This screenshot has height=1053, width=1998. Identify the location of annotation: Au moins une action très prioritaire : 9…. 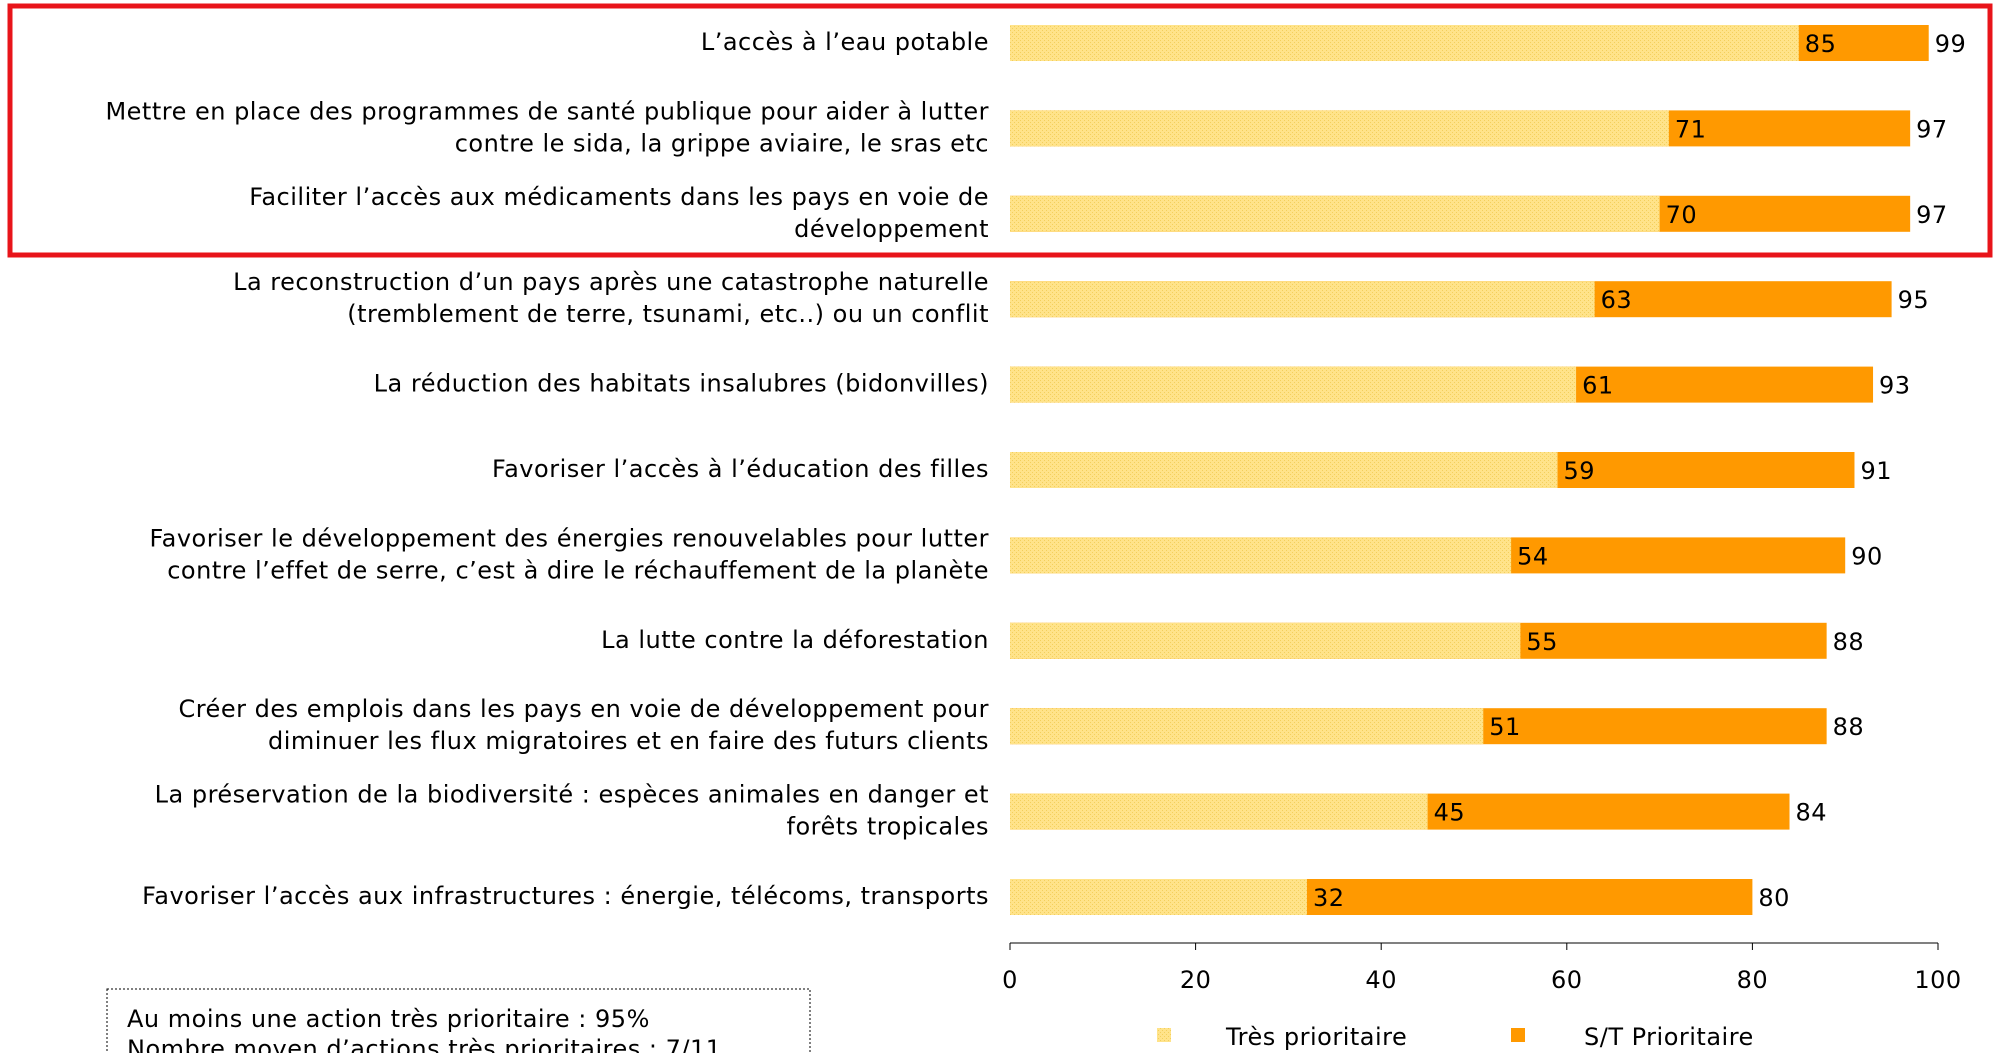
(388, 1019).